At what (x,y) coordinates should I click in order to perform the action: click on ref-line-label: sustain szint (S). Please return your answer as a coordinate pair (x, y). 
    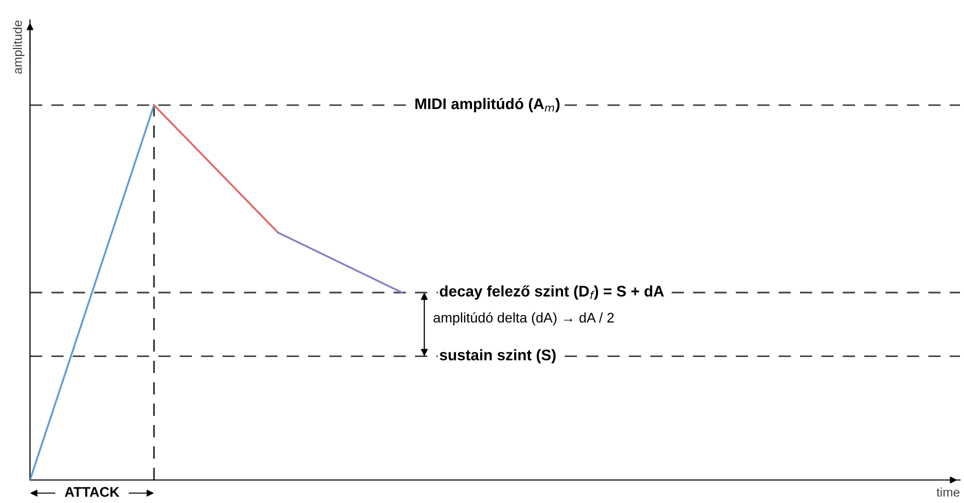
    Looking at the image, I should click on (498, 356).